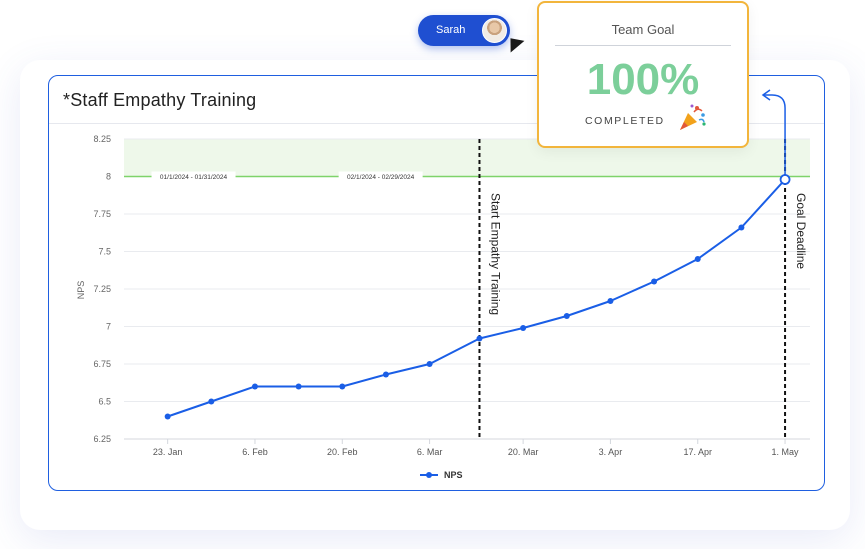 This screenshot has width=865, height=549. What do you see at coordinates (643, 29) in the screenshot?
I see `goal-title: Team Goal` at bounding box center [643, 29].